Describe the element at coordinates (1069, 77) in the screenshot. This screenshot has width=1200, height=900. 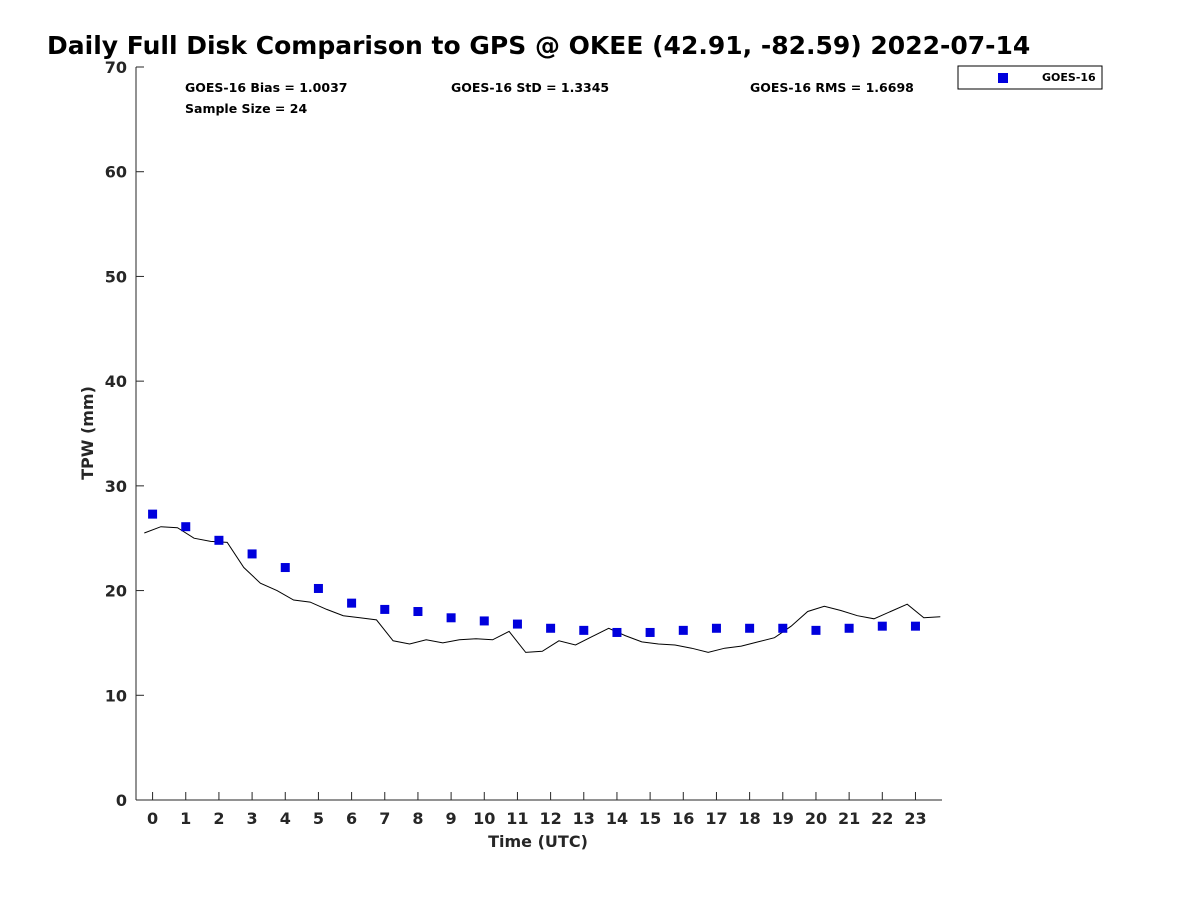
I see `legend-label-goes16: GOES-16` at that location.